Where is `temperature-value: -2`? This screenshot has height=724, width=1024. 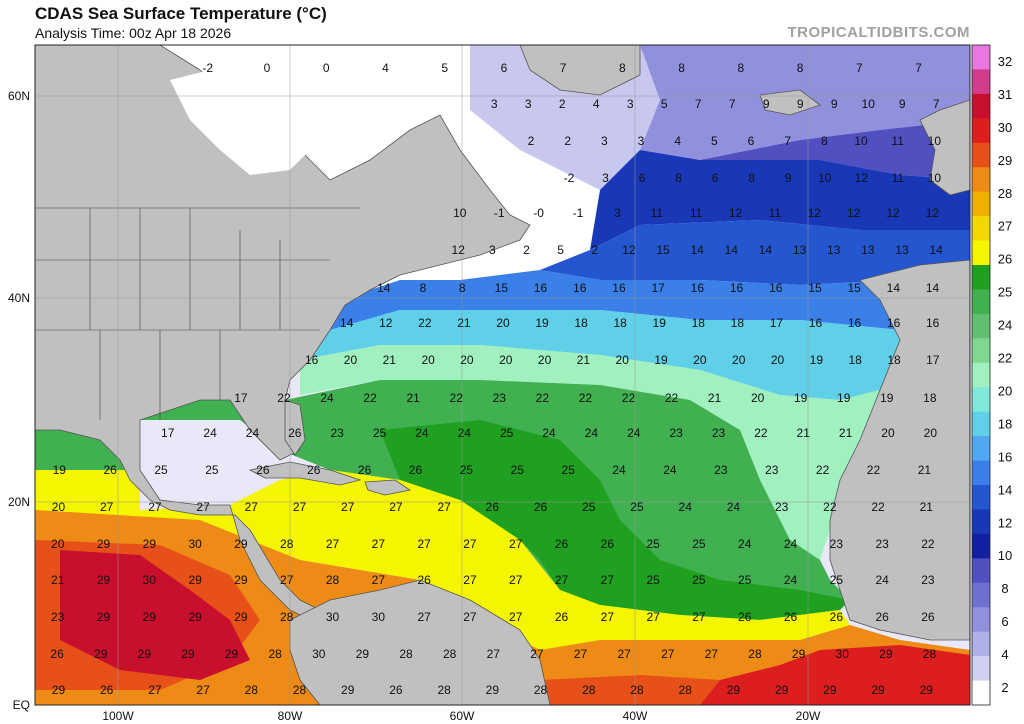
temperature-value: -2 is located at coordinates (569, 178).